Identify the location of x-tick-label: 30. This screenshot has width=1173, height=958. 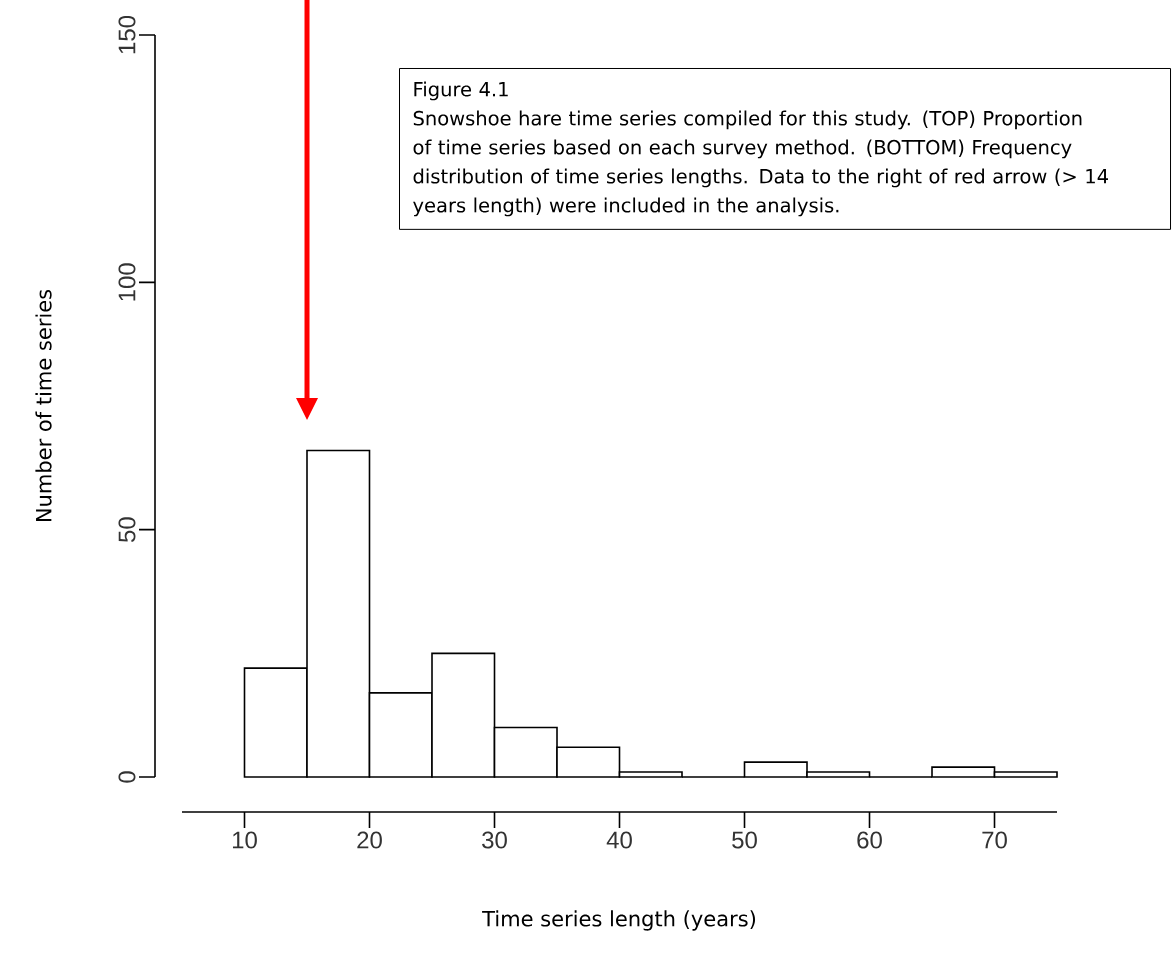
(494, 840).